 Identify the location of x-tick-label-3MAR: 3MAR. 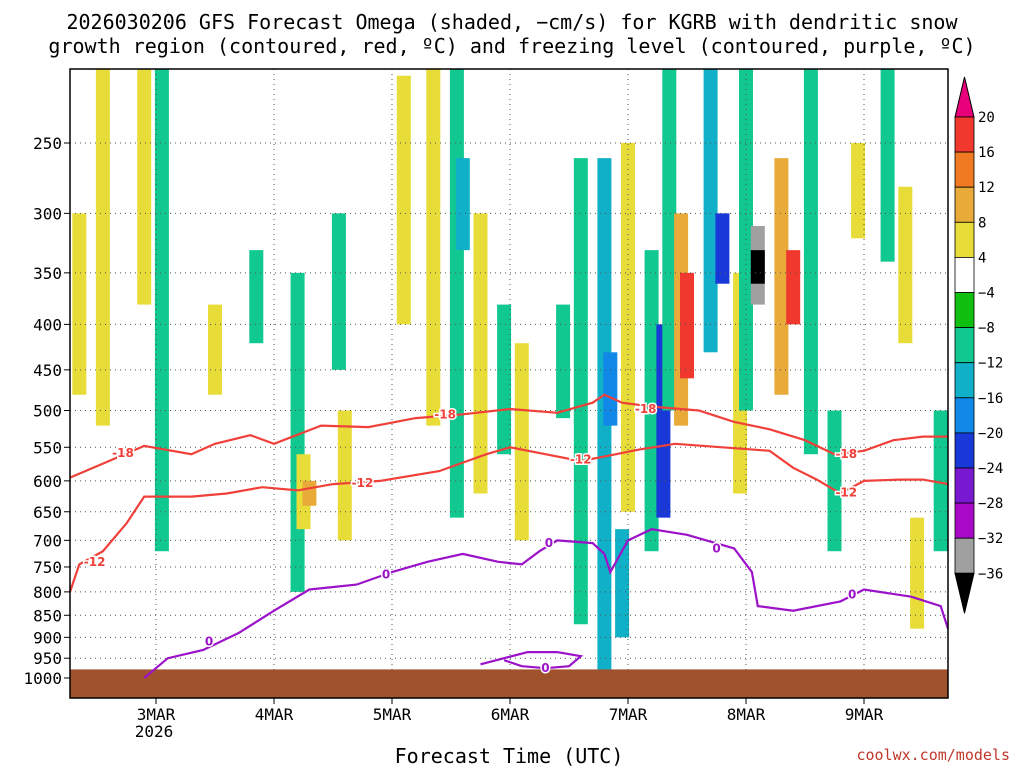
(156, 714).